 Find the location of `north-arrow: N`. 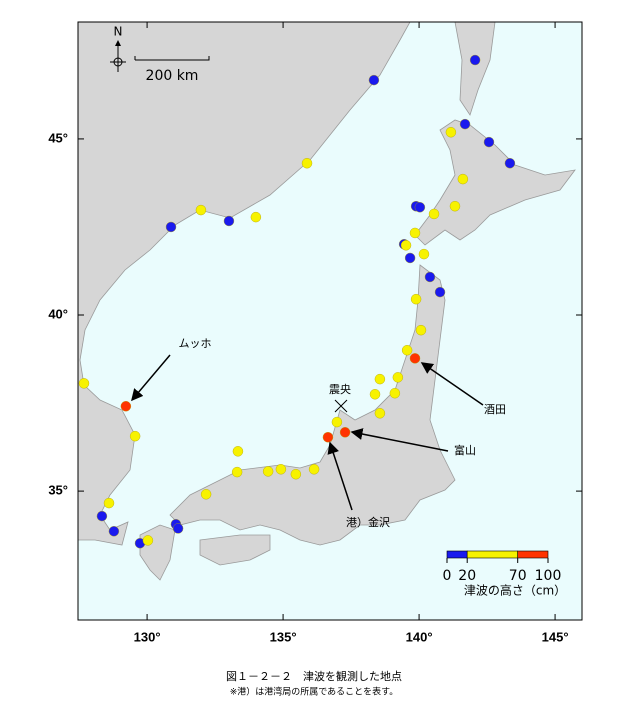

north-arrow: N is located at coordinates (118, 48).